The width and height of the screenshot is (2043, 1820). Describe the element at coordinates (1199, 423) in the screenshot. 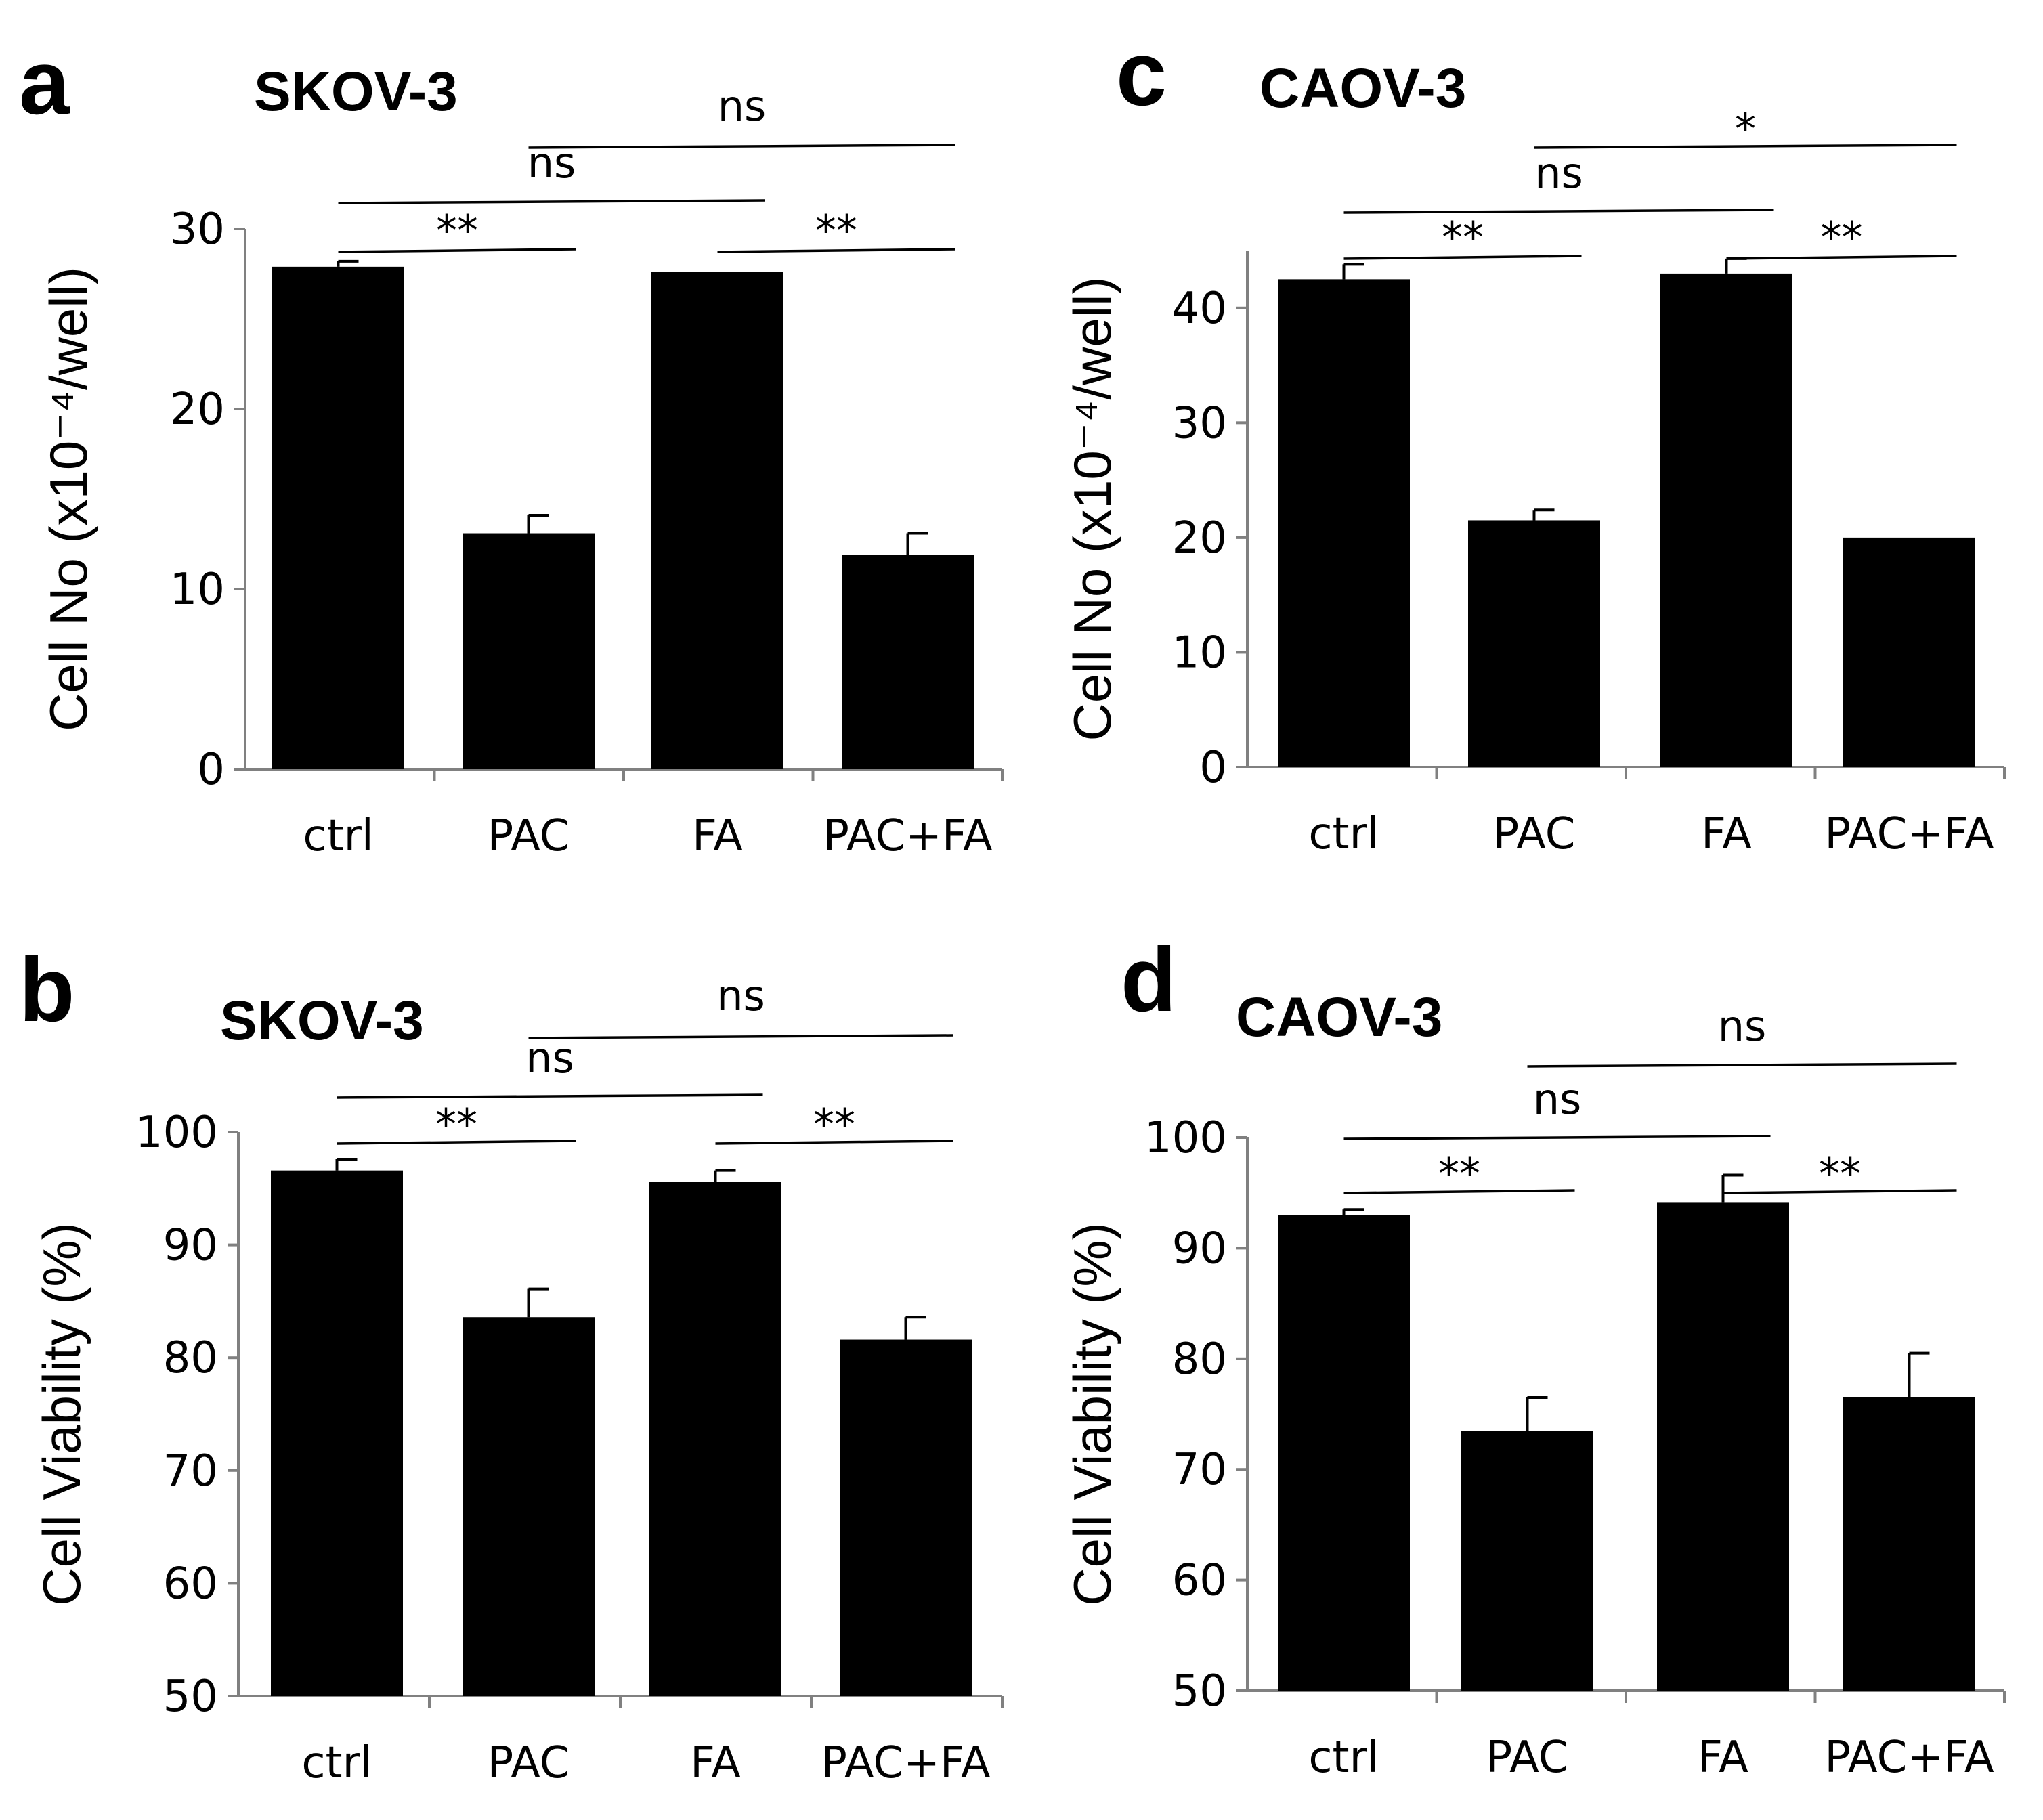

I see `y-tick-label: 30` at that location.